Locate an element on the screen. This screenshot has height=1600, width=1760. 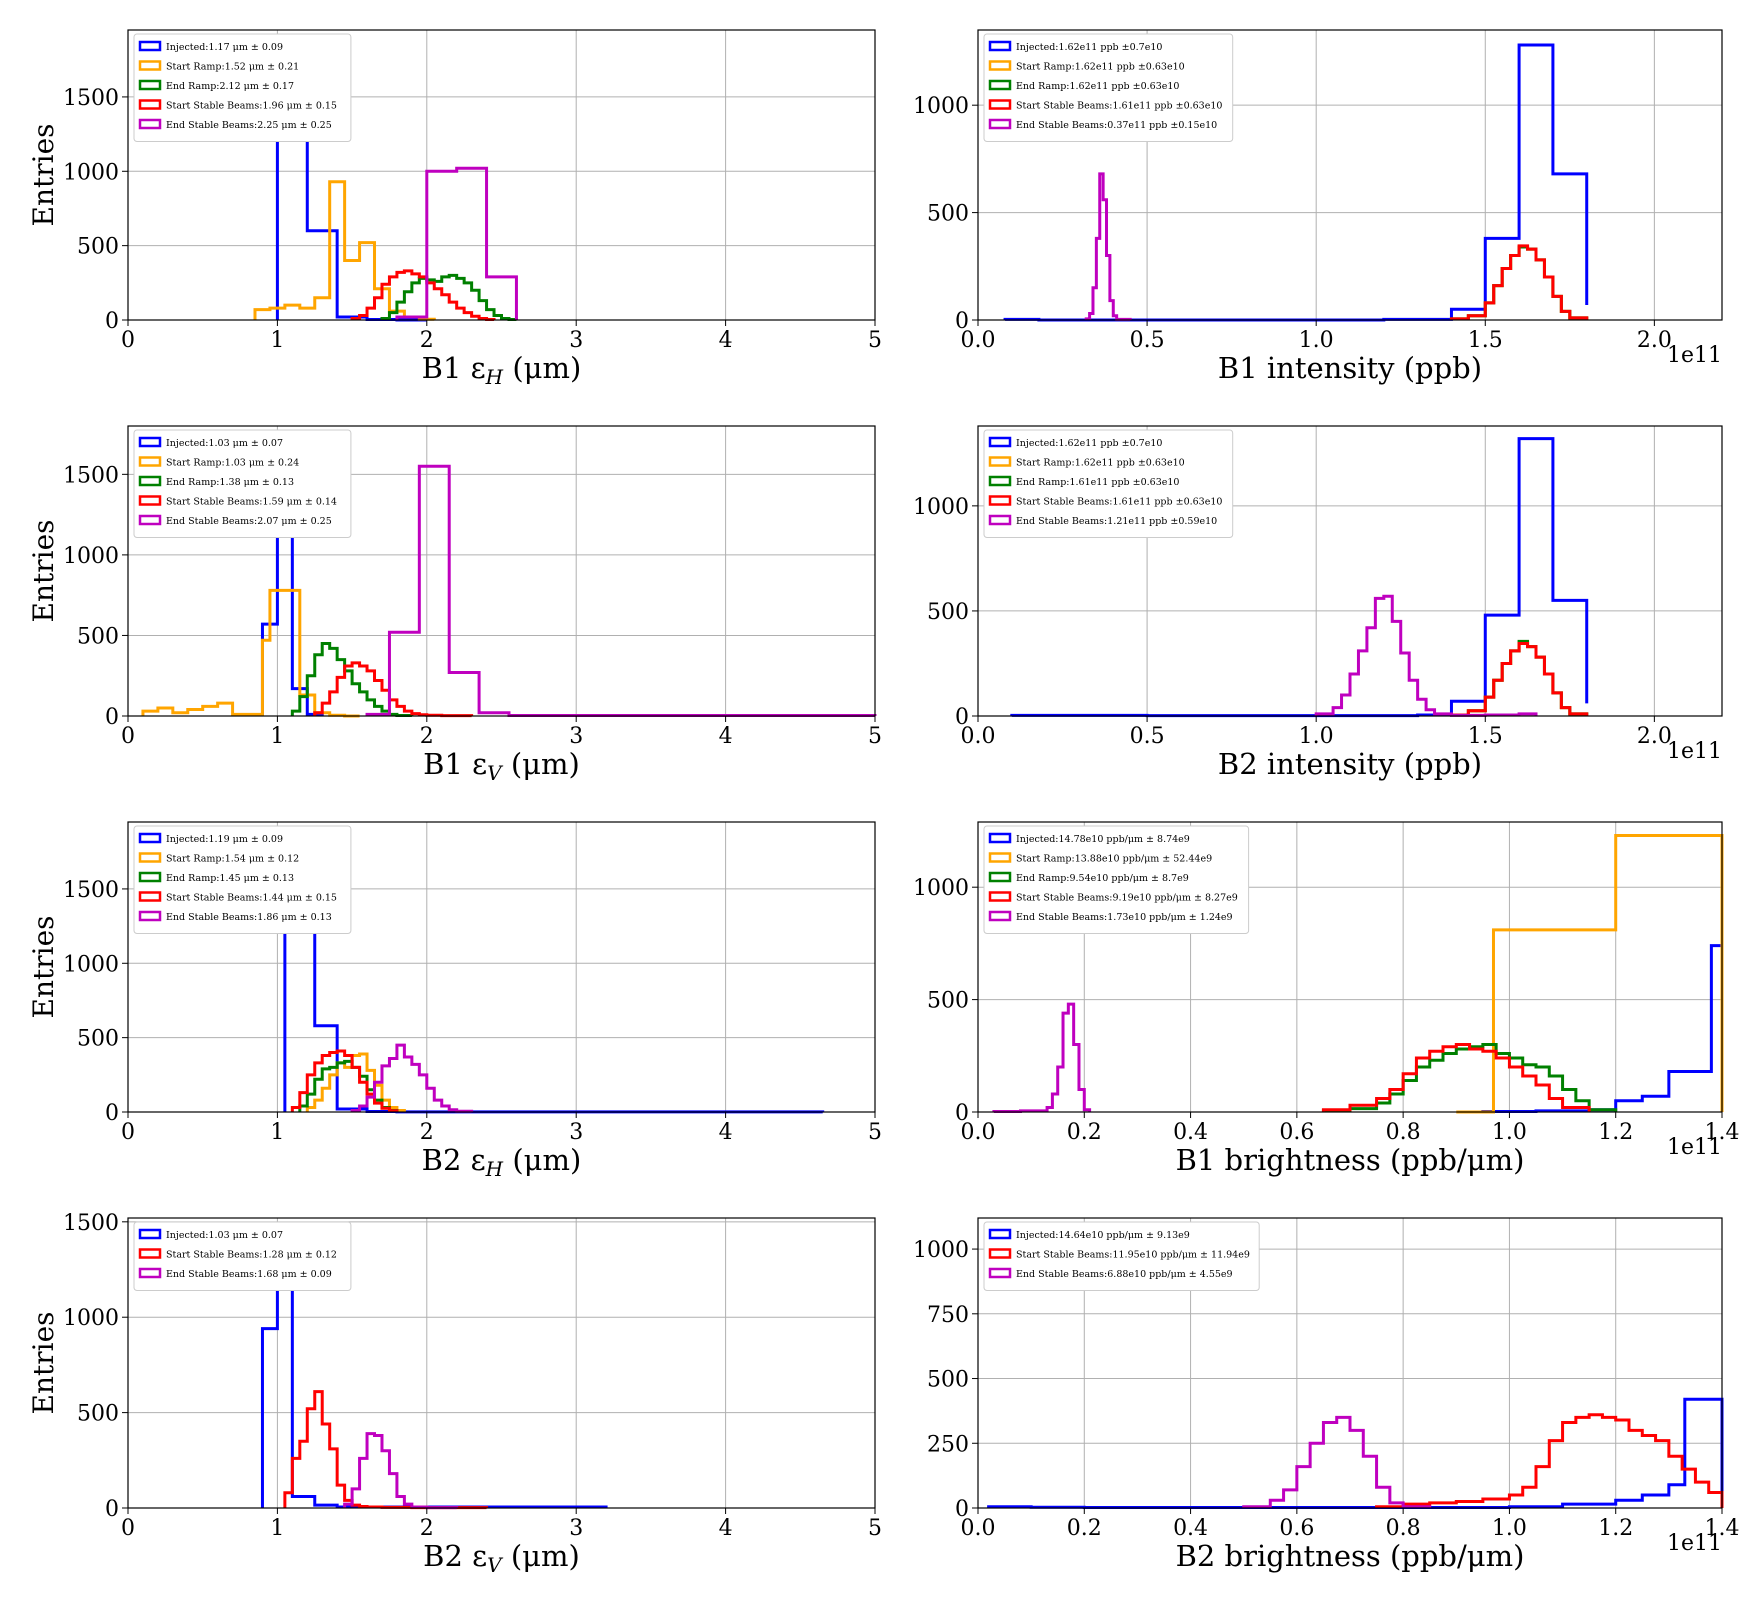
x-tick-label: 0 is located at coordinates (128, 340).